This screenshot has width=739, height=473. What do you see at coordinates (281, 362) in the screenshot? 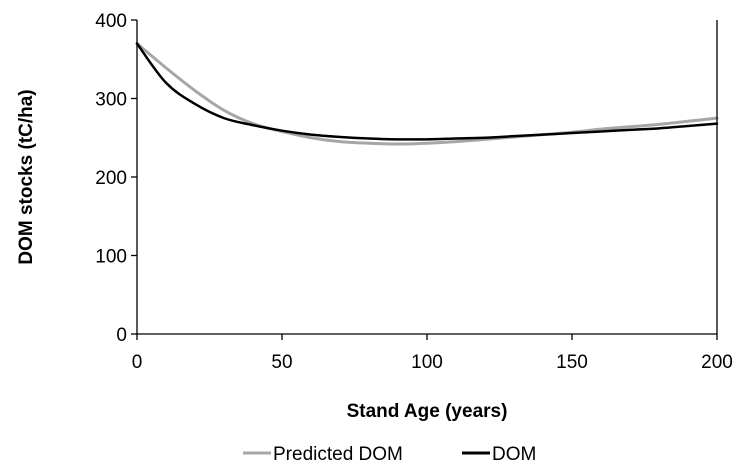
I see `x-tick-label: 50` at bounding box center [281, 362].